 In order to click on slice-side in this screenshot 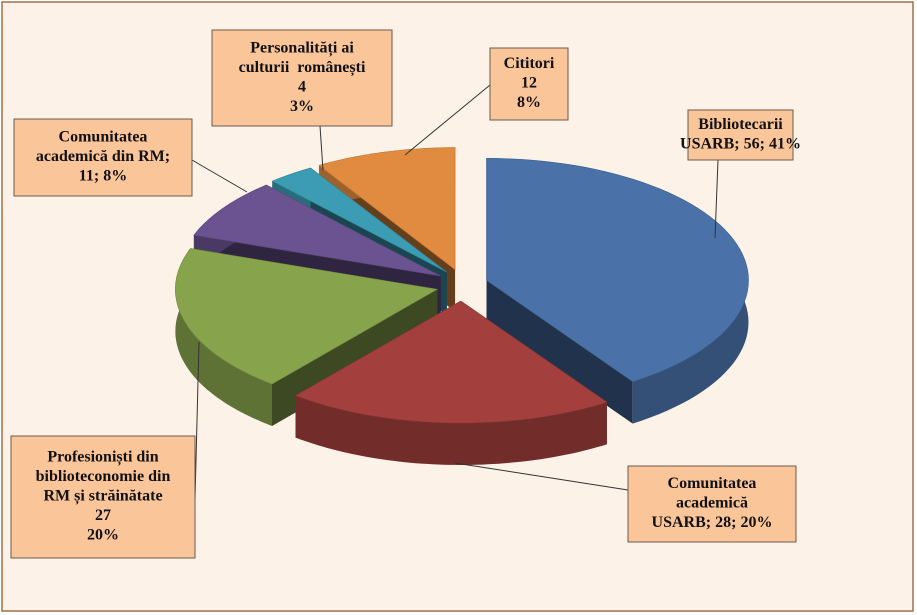, I will do `click(559, 352)`.